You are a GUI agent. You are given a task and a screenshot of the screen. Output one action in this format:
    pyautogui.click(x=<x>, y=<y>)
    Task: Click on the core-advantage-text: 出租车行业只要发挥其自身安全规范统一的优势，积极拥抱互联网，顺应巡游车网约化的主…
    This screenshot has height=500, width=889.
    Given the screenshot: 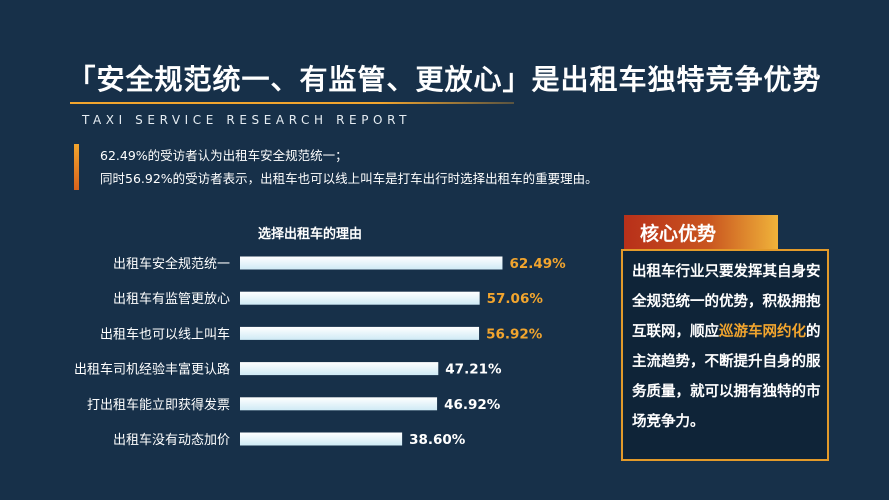 What is the action you would take?
    pyautogui.click(x=730, y=347)
    